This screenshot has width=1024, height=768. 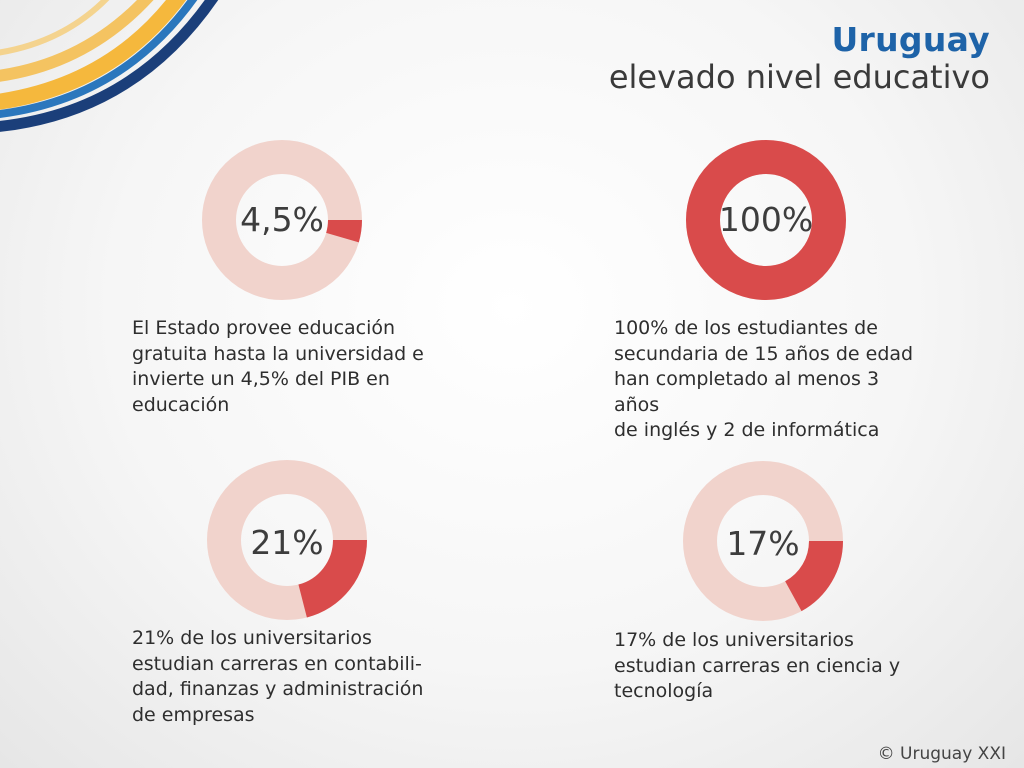 I want to click on corner-decoration, so click(x=109, y=66).